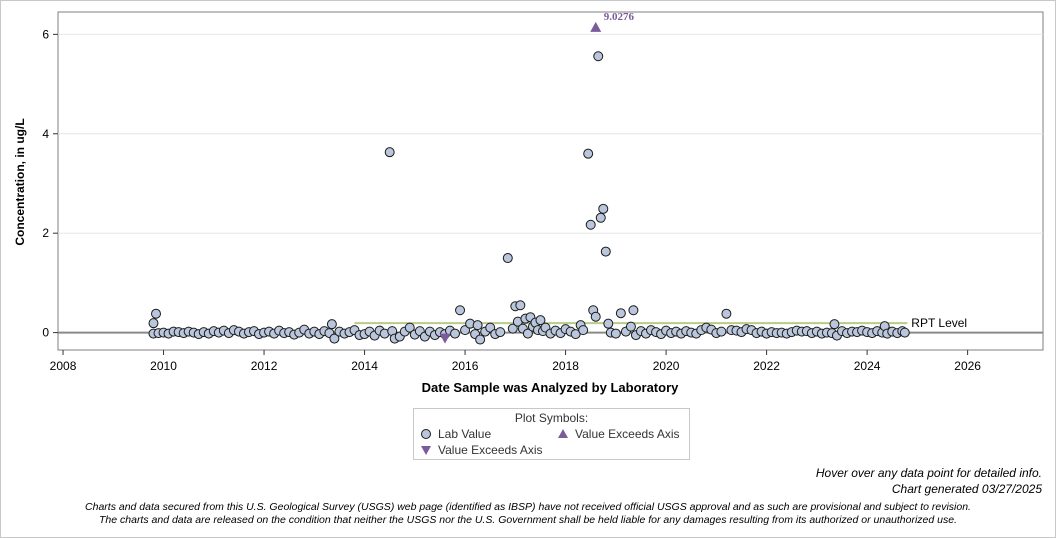  What do you see at coordinates (20, 181) in the screenshot?
I see `y-axis-title: Concentration, in ug/L` at bounding box center [20, 181].